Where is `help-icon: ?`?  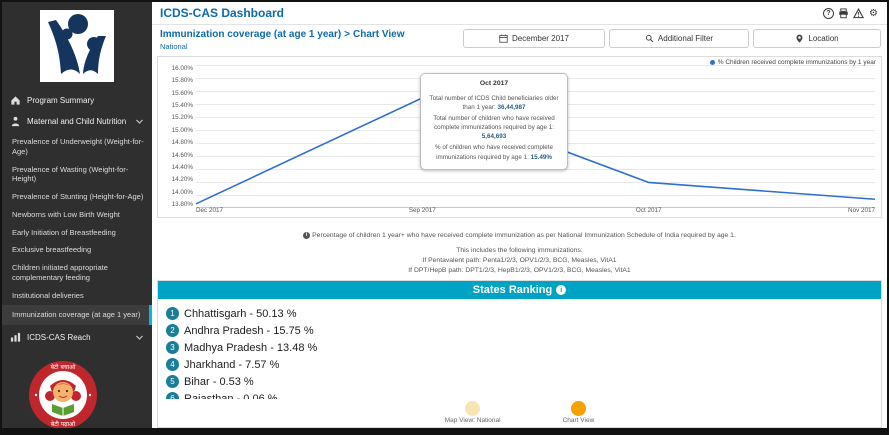
help-icon: ? is located at coordinates (828, 13).